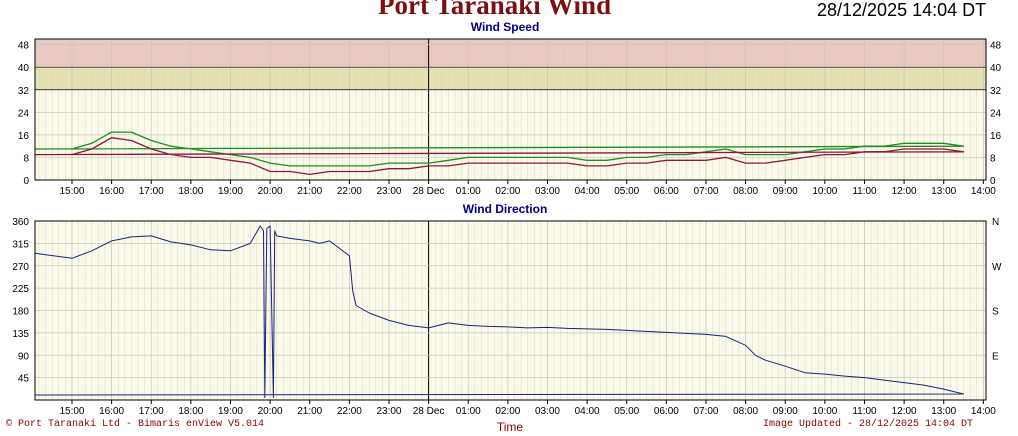 This screenshot has height=436, width=1018. I want to click on y-tick-label: 32, so click(24, 91).